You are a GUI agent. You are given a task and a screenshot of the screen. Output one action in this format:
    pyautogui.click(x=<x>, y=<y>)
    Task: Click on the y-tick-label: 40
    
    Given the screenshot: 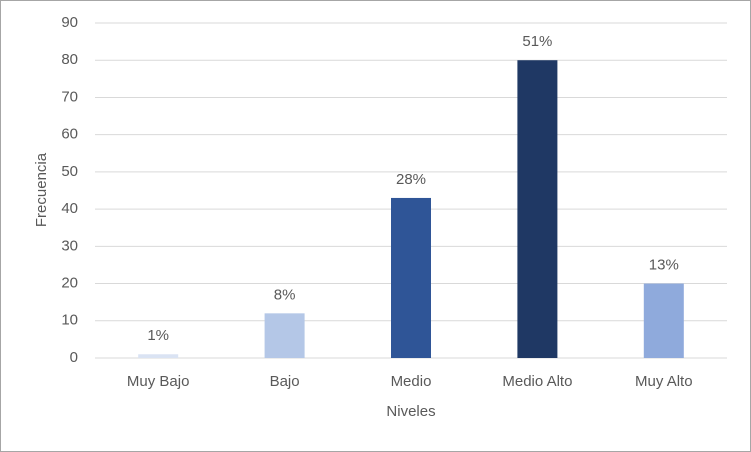 What is the action you would take?
    pyautogui.click(x=69, y=208)
    